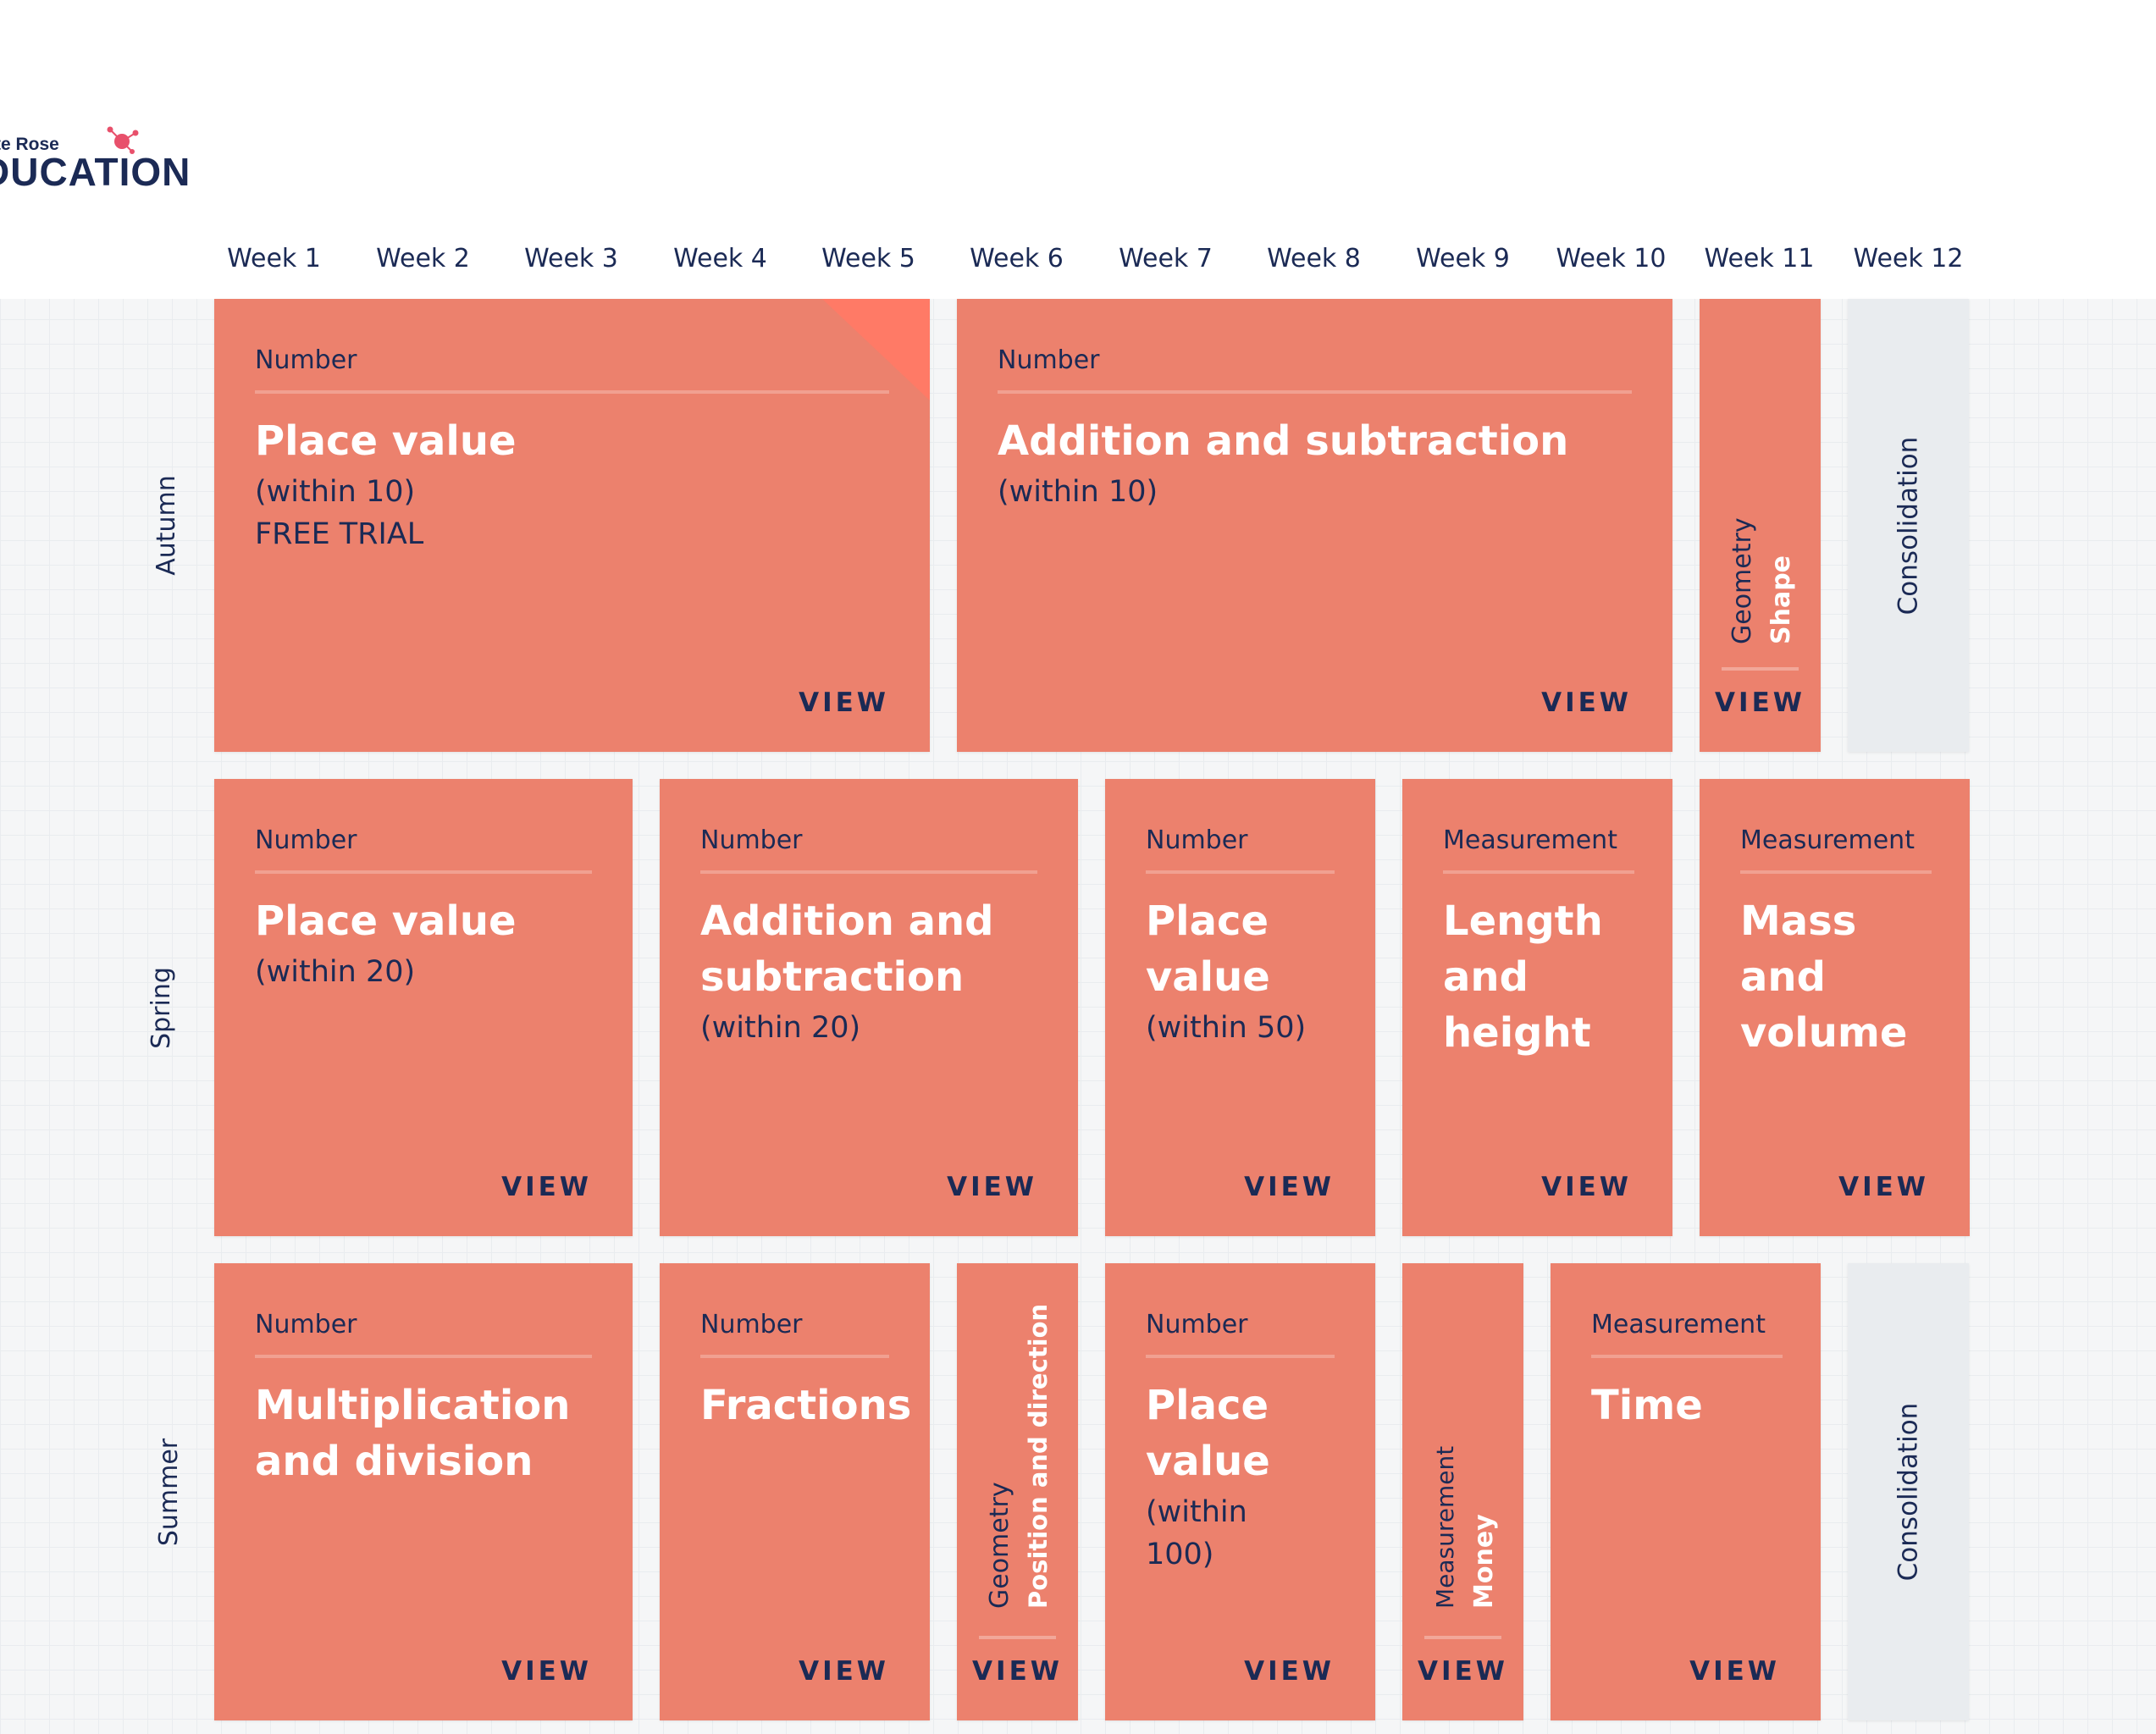  I want to click on logo-bottom-text: DUCATION, so click(95, 172).